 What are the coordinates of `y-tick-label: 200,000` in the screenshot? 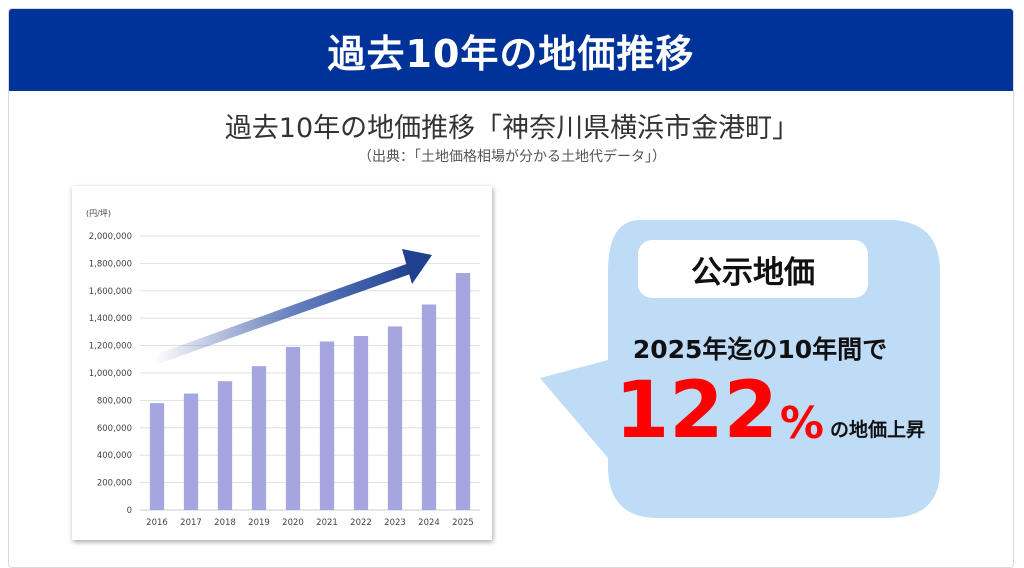 It's located at (114, 484).